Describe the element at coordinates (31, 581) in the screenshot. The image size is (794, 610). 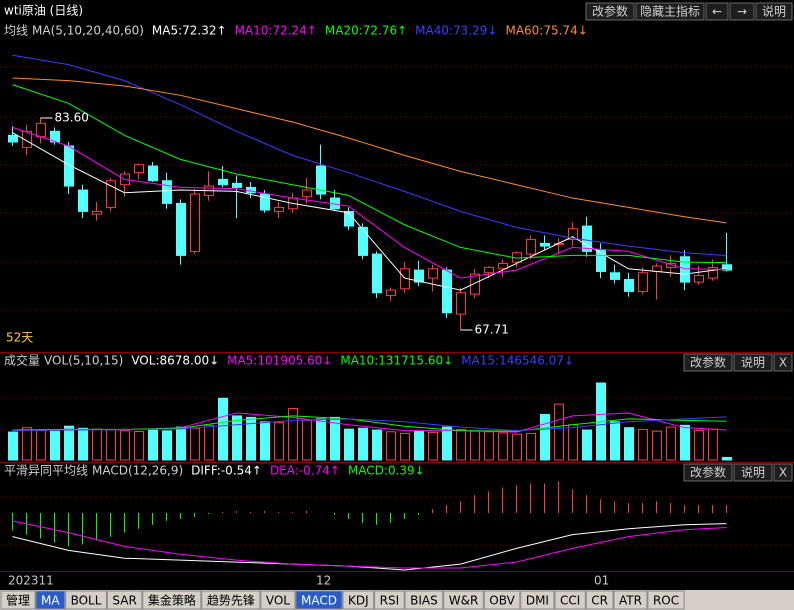
I see `date-label: 202311` at that location.